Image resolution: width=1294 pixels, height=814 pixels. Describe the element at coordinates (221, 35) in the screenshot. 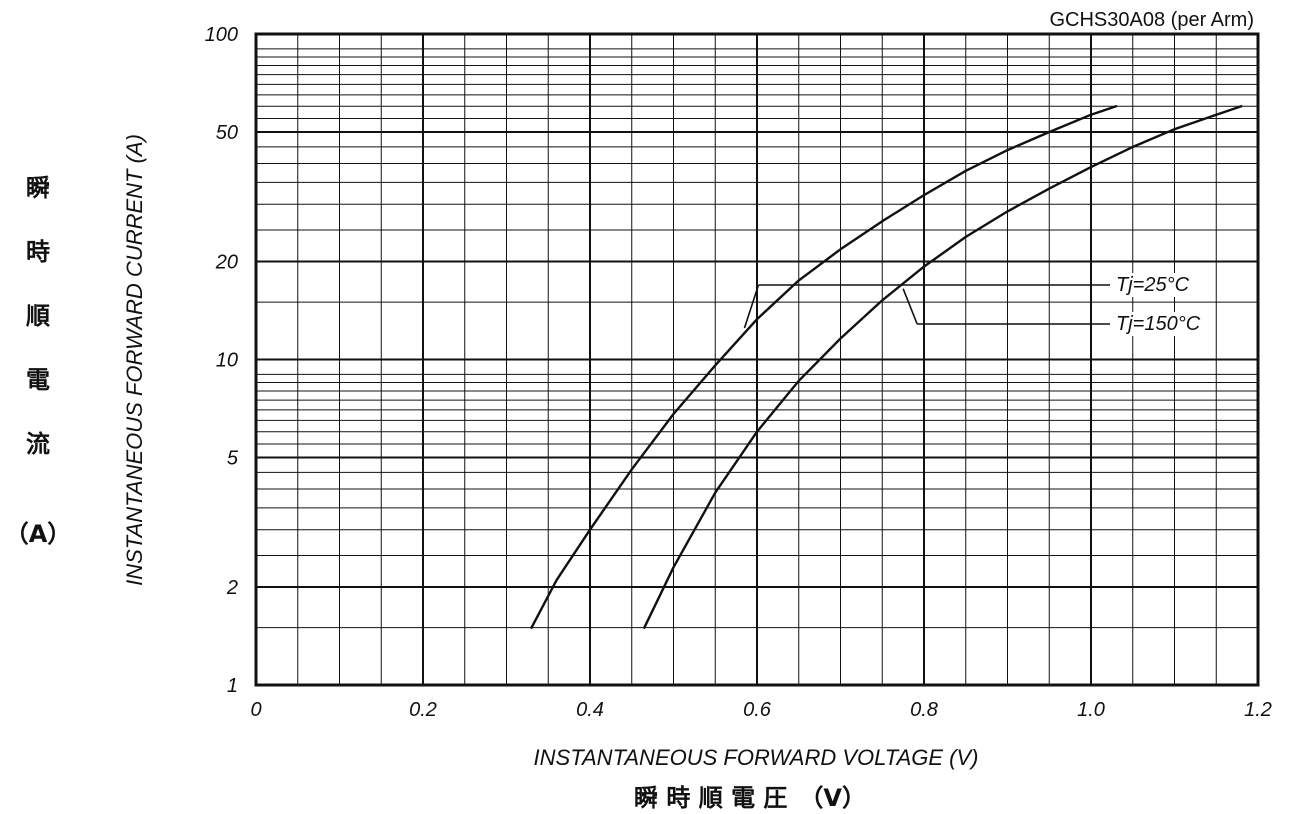

I see `y-tick-label: 100` at that location.